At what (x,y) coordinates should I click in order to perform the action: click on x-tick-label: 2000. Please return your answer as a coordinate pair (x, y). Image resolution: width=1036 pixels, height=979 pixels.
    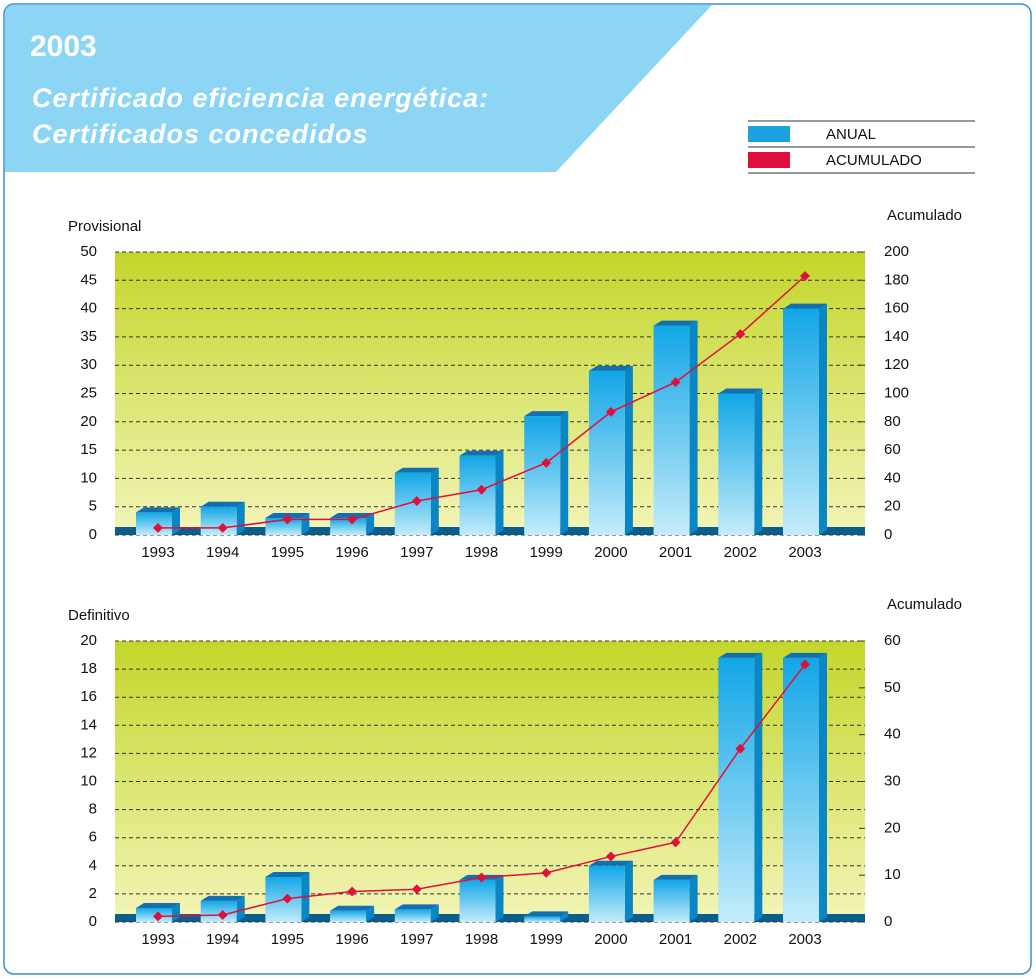
    Looking at the image, I should click on (610, 939).